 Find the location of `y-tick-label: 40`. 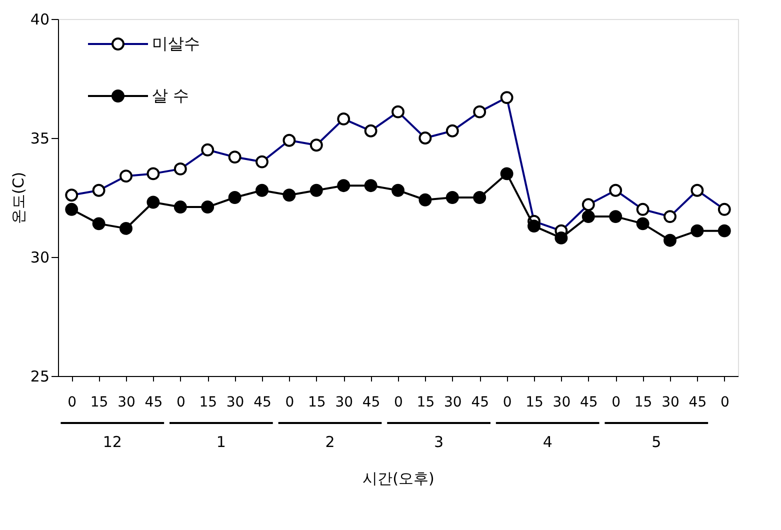

y-tick-label: 40 is located at coordinates (40, 19).